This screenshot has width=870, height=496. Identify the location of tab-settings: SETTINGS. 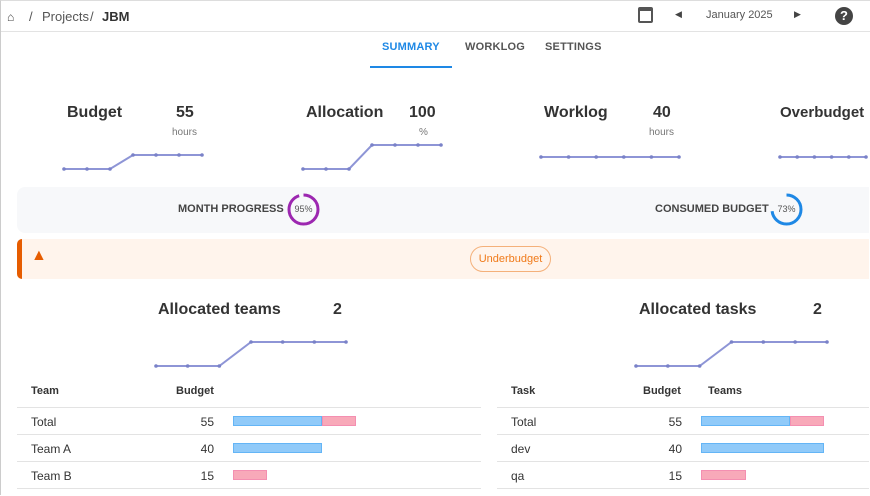
(573, 47).